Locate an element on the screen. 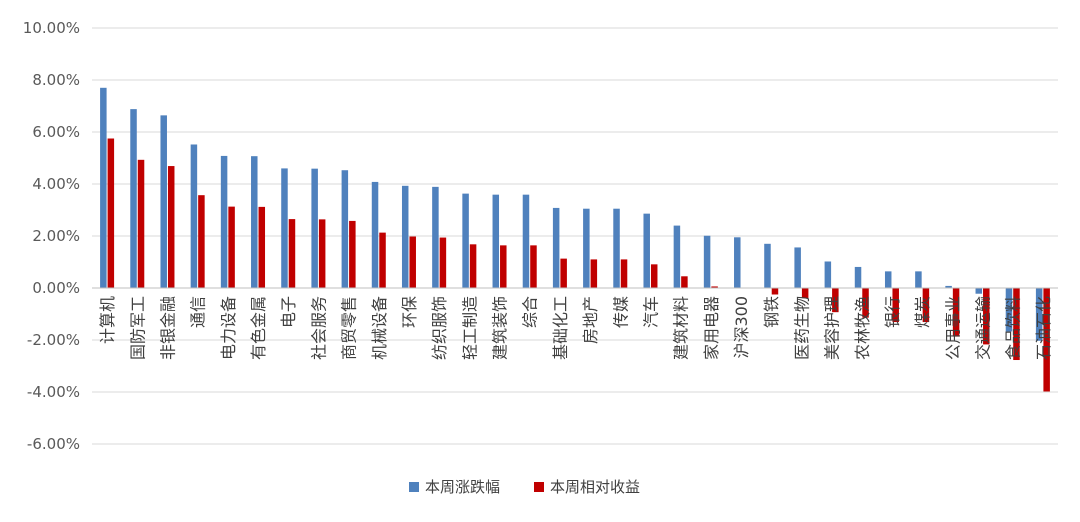  category-label: 综合 is located at coordinates (530, 312).